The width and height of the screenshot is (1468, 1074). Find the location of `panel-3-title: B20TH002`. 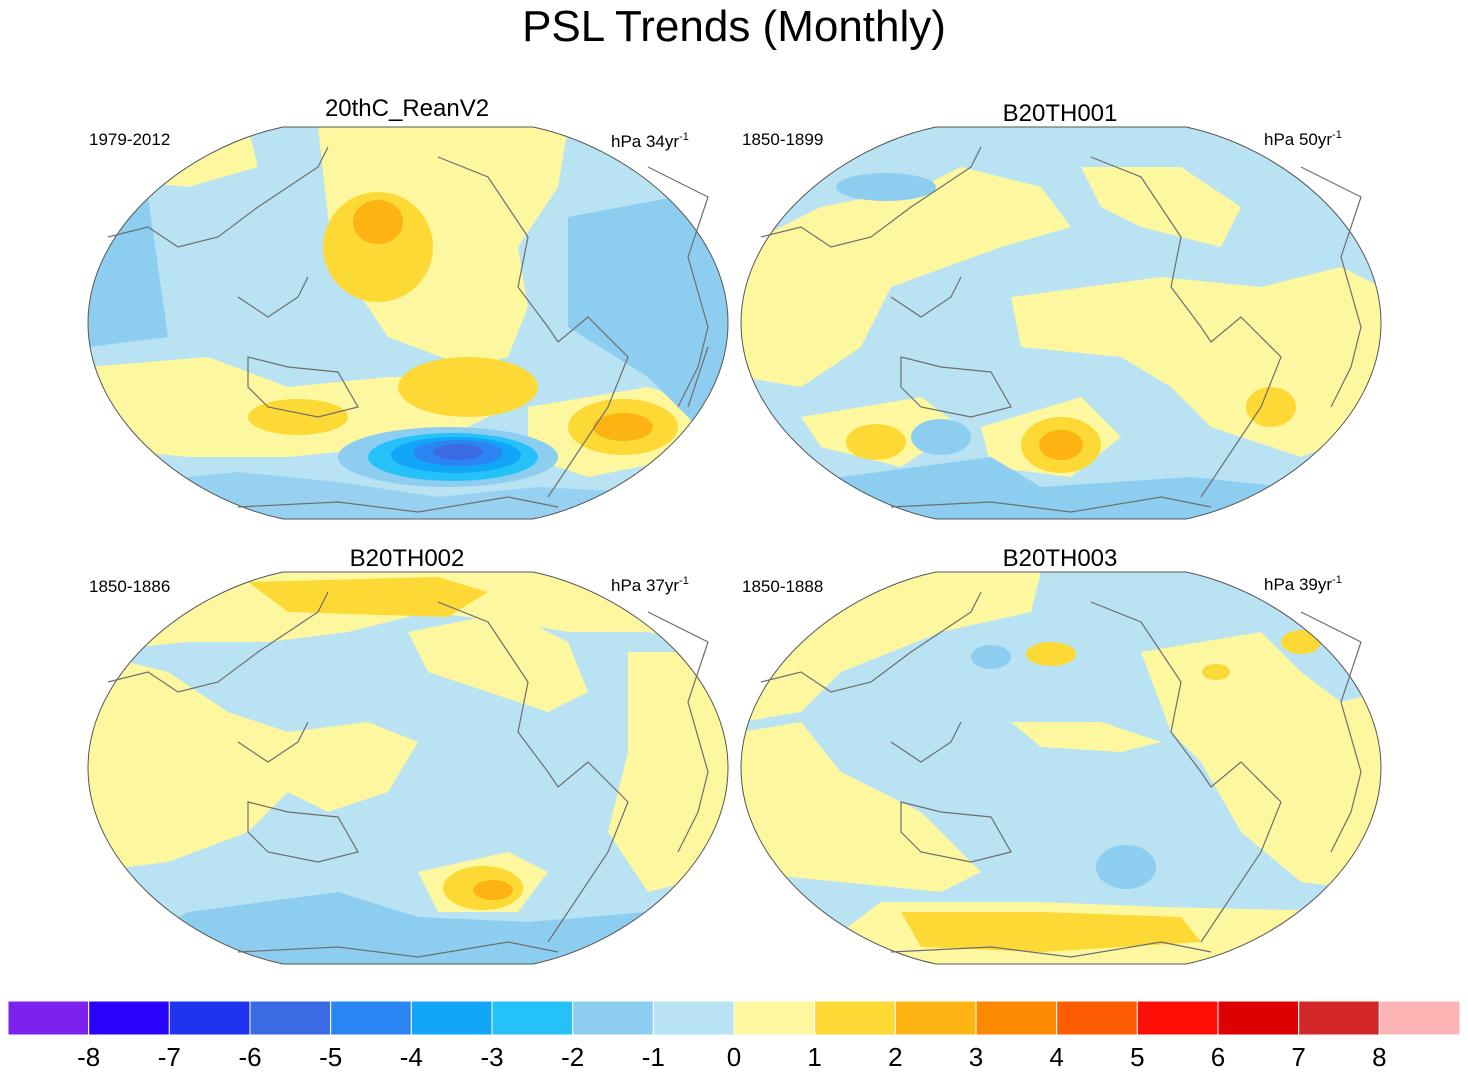

panel-3-title: B20TH002 is located at coordinates (407, 558).